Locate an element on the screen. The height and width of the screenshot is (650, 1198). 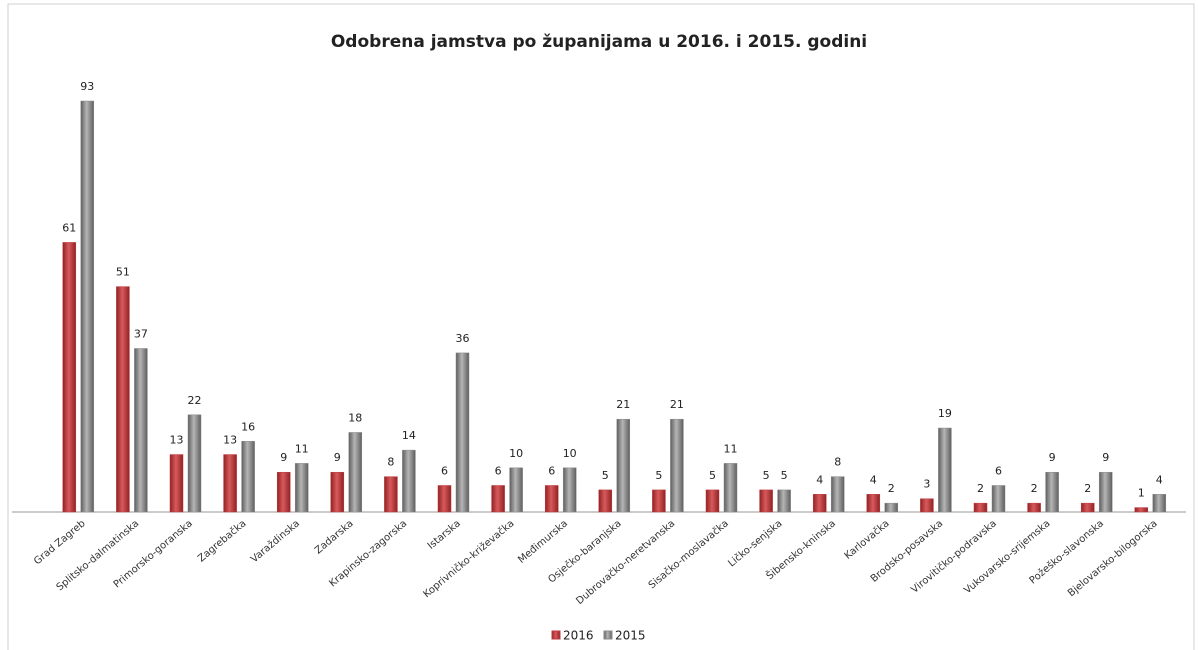
x-tick-label: Zadarska is located at coordinates (334, 537).